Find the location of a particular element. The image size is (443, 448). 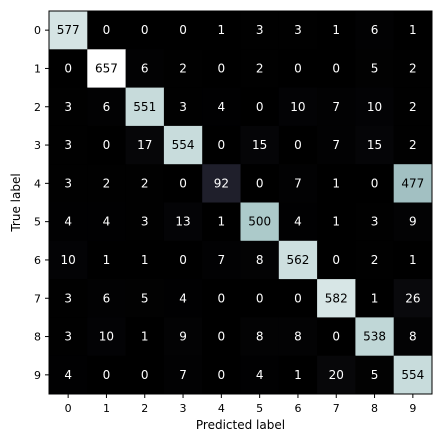

cell-value-label: 20 is located at coordinates (336, 375).